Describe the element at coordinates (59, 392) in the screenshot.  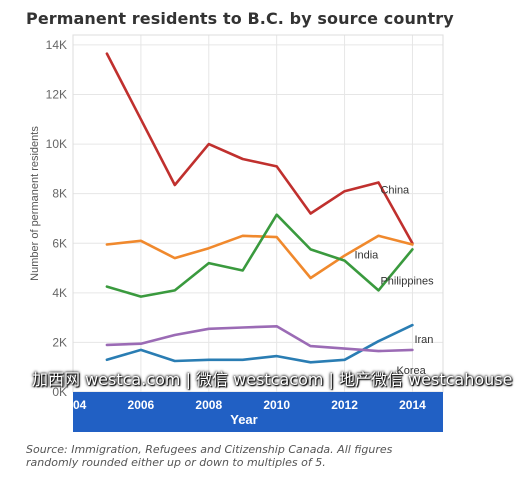
I see `y-tick-label: 0K` at that location.